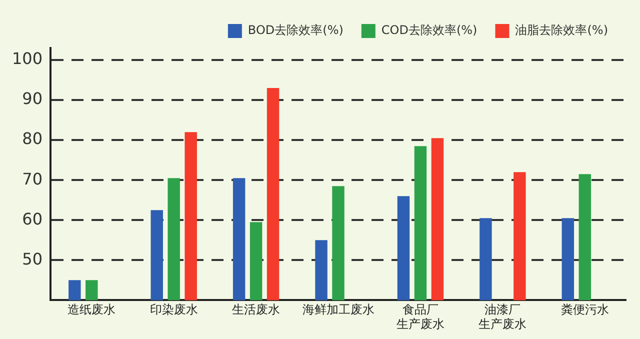 This screenshot has width=640, height=339. I want to click on x-tick-label: 造纸废水, so click(92, 309).